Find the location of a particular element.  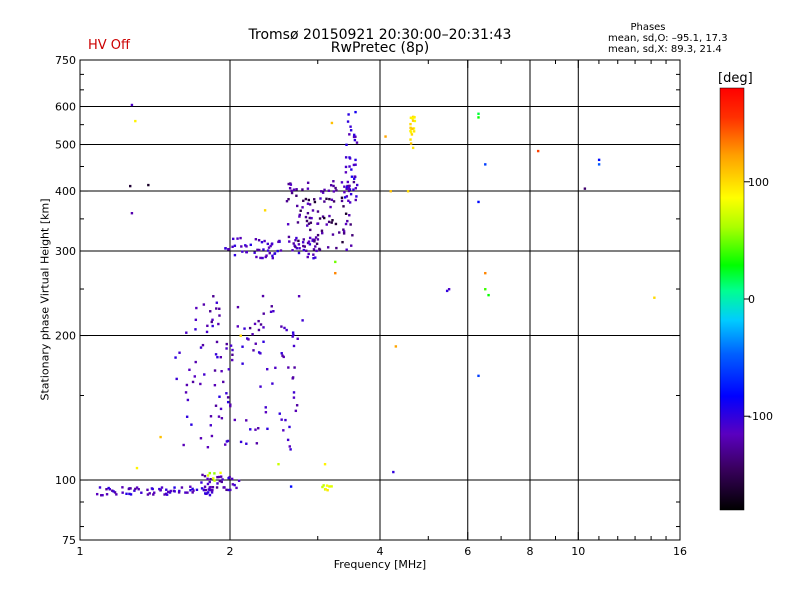

y-tick-label: 400 is located at coordinates (65, 191).